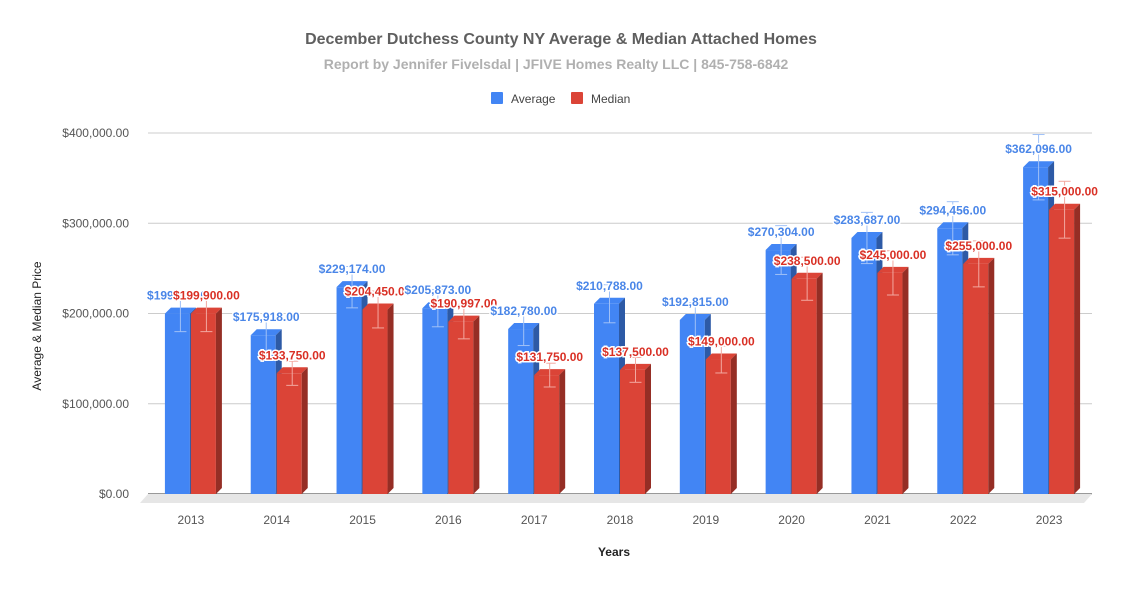 The image size is (1122, 589). What do you see at coordinates (705, 520) in the screenshot?
I see `x-tick-label: 2019` at bounding box center [705, 520].